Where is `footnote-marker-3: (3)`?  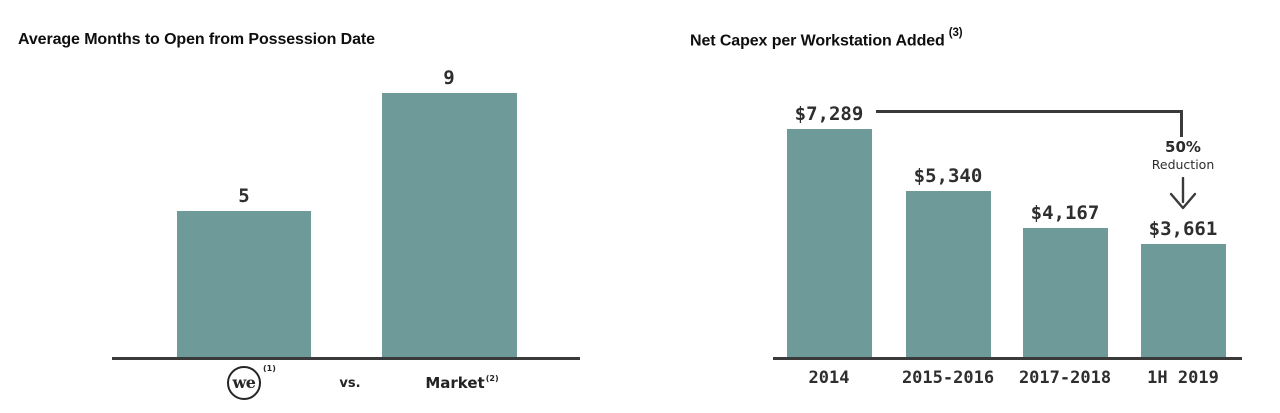
footnote-marker-3: (3) is located at coordinates (955, 33).